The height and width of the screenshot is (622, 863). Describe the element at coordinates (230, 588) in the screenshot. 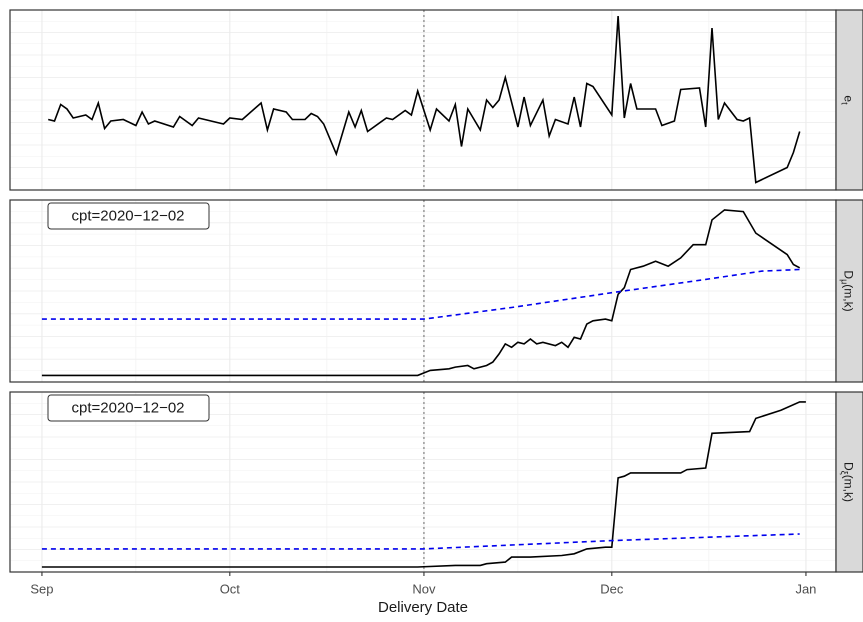

I see `x-tick-label: Oct` at that location.